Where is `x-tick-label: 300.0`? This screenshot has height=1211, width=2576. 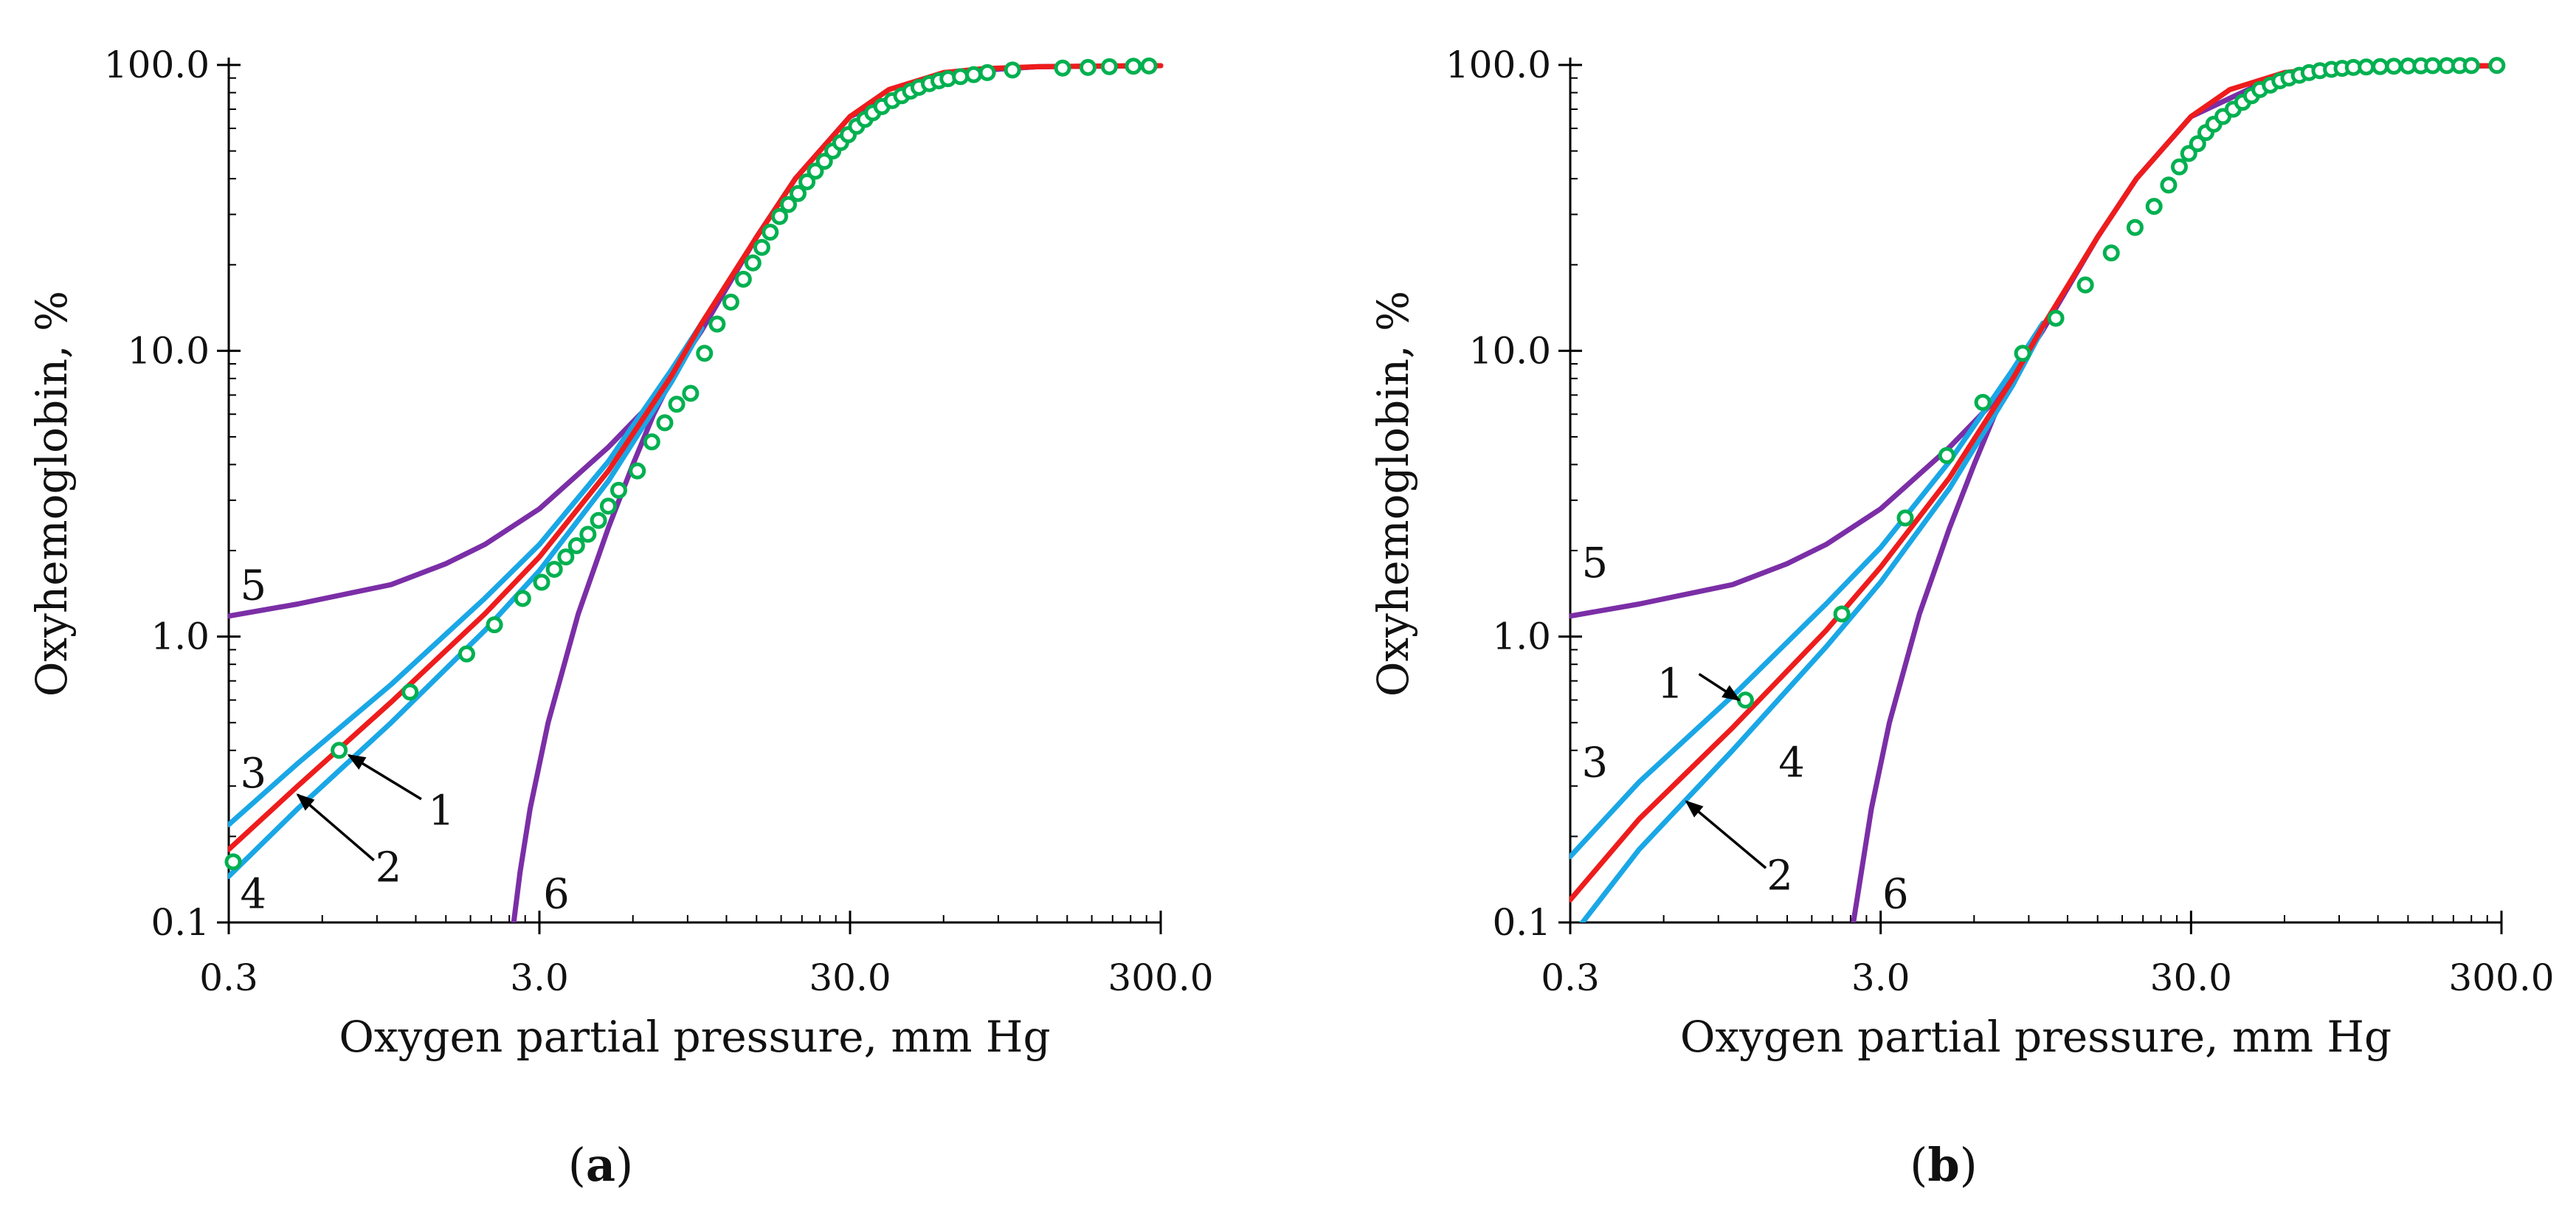
x-tick-label: 300.0 is located at coordinates (1160, 978).